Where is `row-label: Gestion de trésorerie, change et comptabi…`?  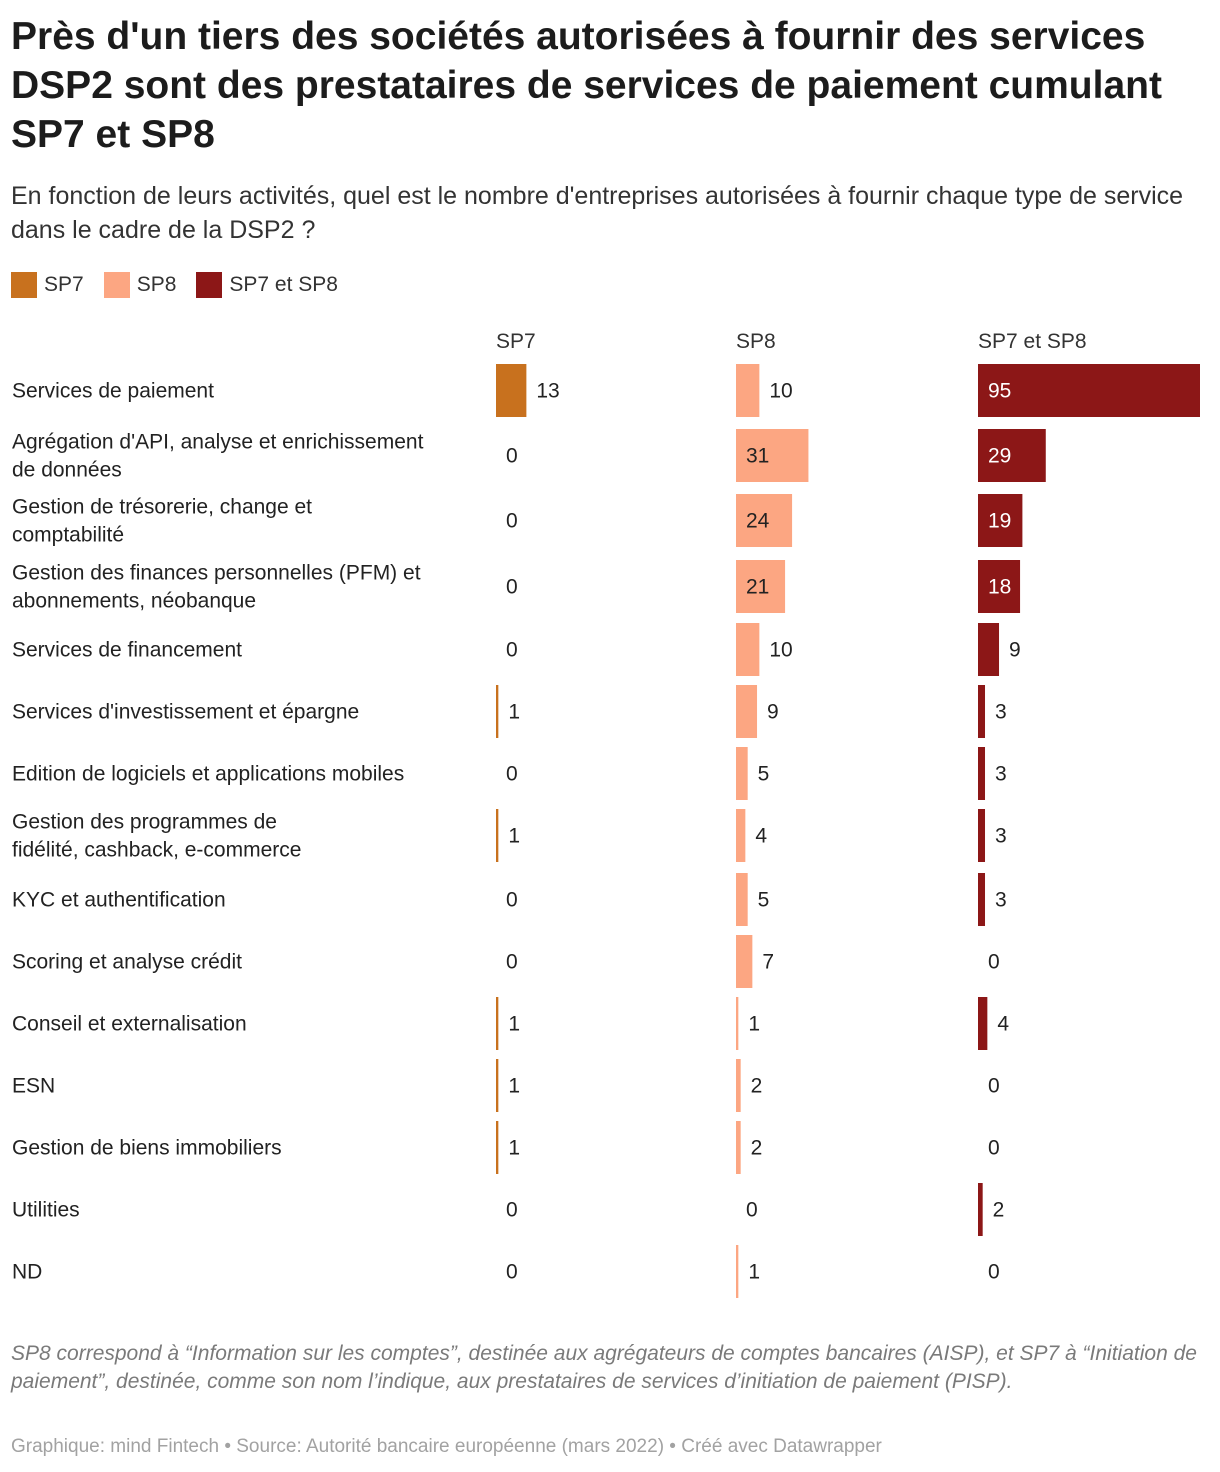 row-label: Gestion de trésorerie, change et comptabi… is located at coordinates (162, 521).